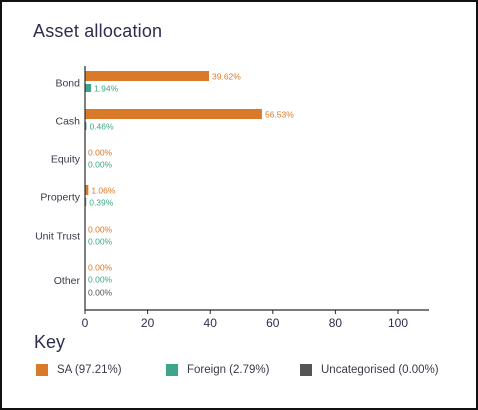 This screenshot has height=410, width=478. Describe the element at coordinates (98, 31) in the screenshot. I see `chart-title: Asset allocation` at that location.